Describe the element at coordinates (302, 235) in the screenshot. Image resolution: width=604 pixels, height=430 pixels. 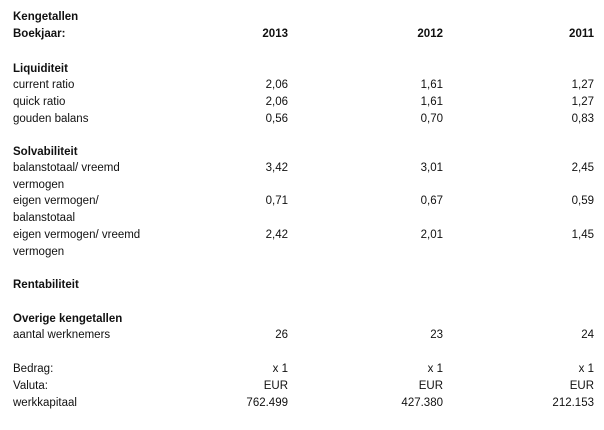
I see `table-row: eigen vermogen/ vreemd 2,42 2,01 1,45` at that location.